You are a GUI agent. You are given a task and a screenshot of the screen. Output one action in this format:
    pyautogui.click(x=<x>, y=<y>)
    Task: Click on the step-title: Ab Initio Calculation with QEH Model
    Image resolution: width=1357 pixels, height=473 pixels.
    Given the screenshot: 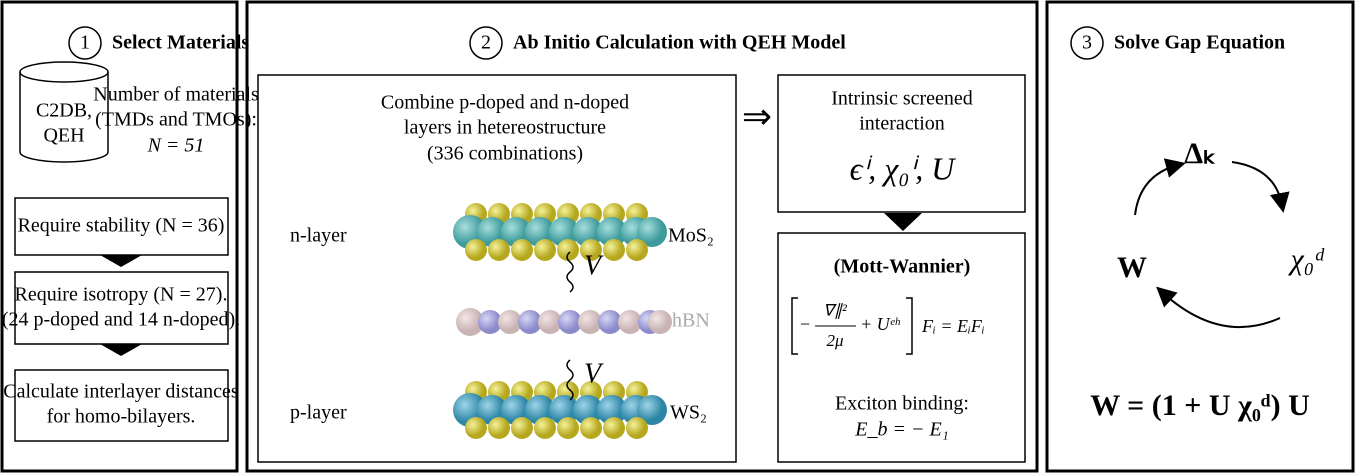 What is the action you would take?
    pyautogui.click(x=679, y=43)
    